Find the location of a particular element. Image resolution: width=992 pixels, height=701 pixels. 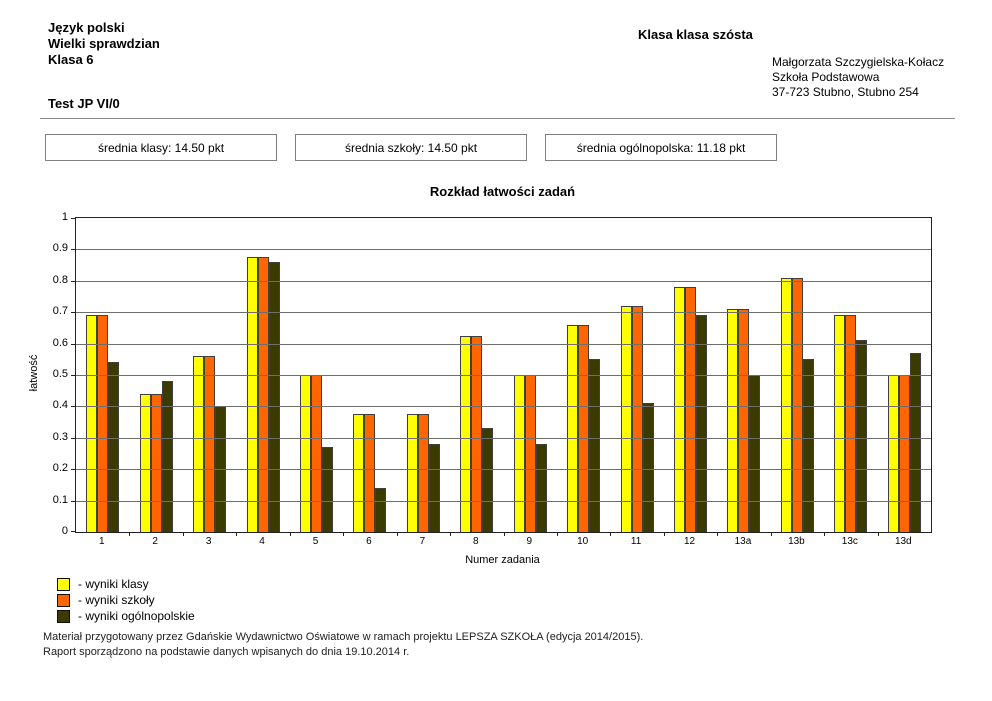

bar-wyniki-ogólnopolskie-5 is located at coordinates (327, 489).